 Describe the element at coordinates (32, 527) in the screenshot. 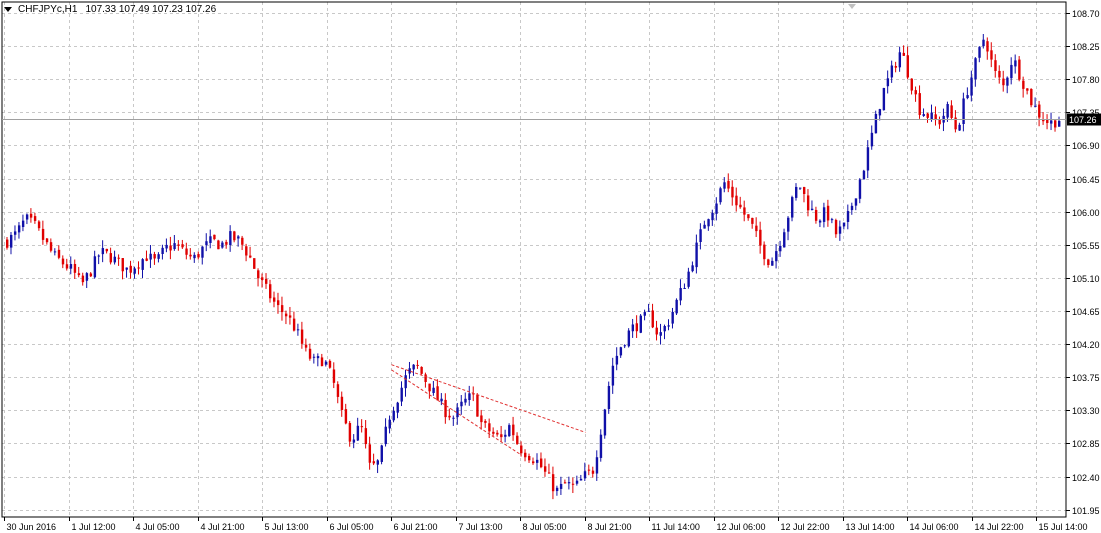

I see `x-tick-label: 30 Jun 2016` at that location.